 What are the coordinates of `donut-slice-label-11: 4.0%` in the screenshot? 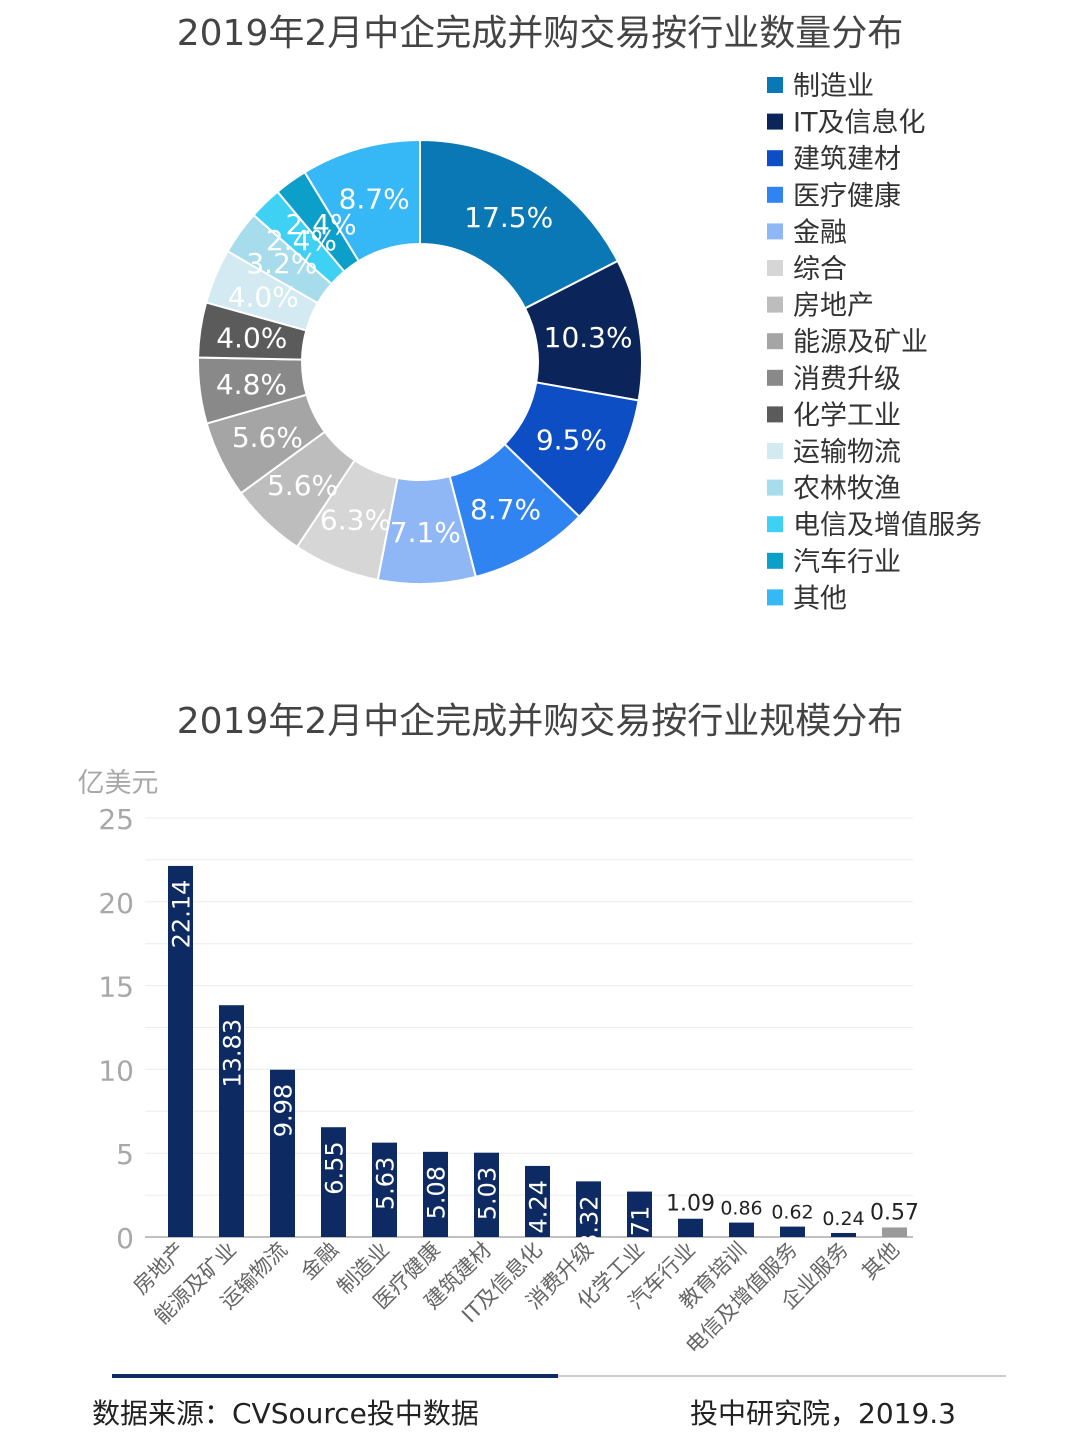 It's located at (263, 296).